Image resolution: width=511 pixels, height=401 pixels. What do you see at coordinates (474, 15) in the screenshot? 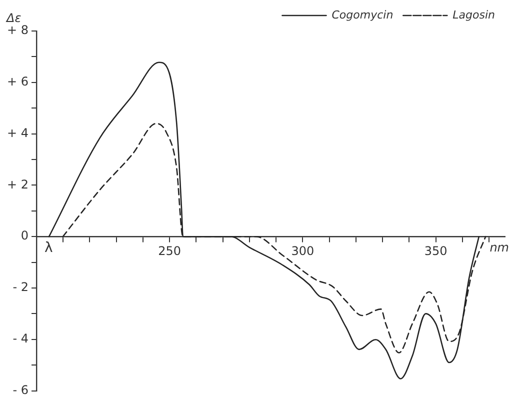
I see `legend-label: Lagosin` at bounding box center [474, 15].